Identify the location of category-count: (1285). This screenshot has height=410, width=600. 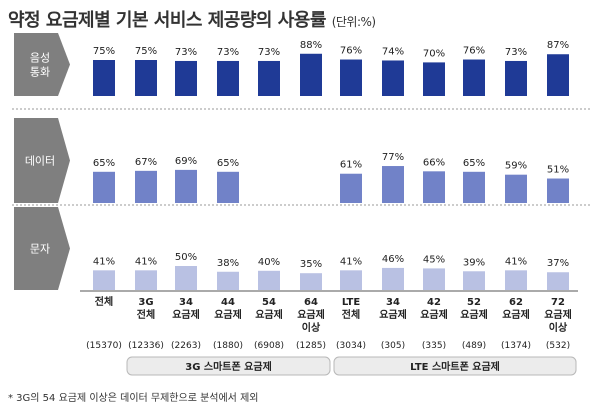
(311, 346).